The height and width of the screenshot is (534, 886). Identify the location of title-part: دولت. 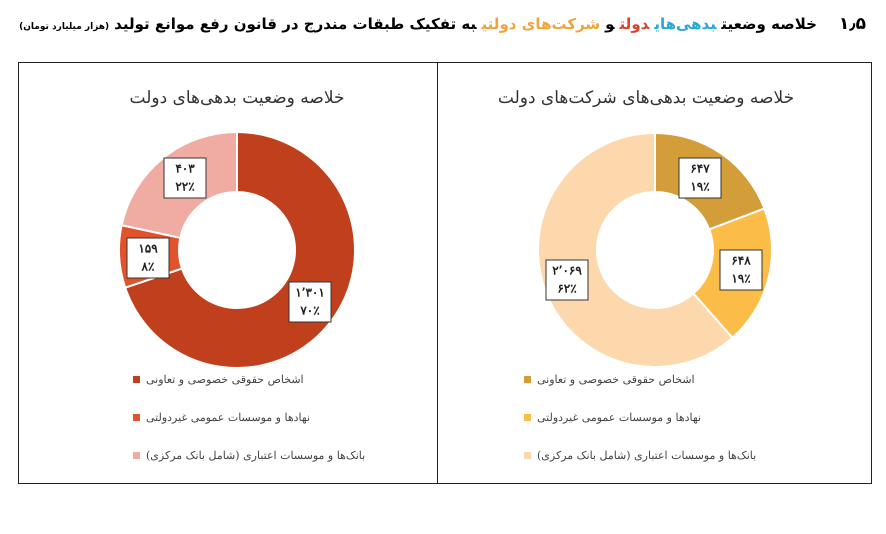
(634, 24).